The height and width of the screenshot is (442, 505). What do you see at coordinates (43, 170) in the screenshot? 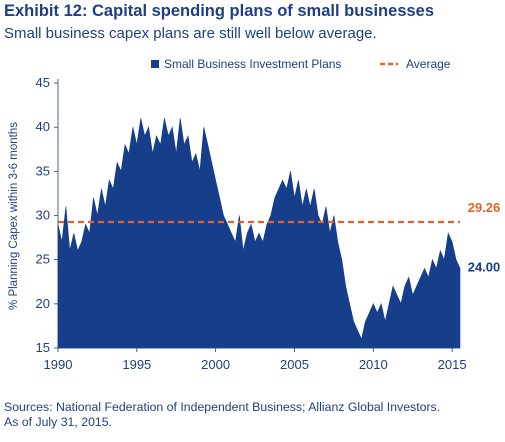
I see `y-tick-label: 35` at bounding box center [43, 170].